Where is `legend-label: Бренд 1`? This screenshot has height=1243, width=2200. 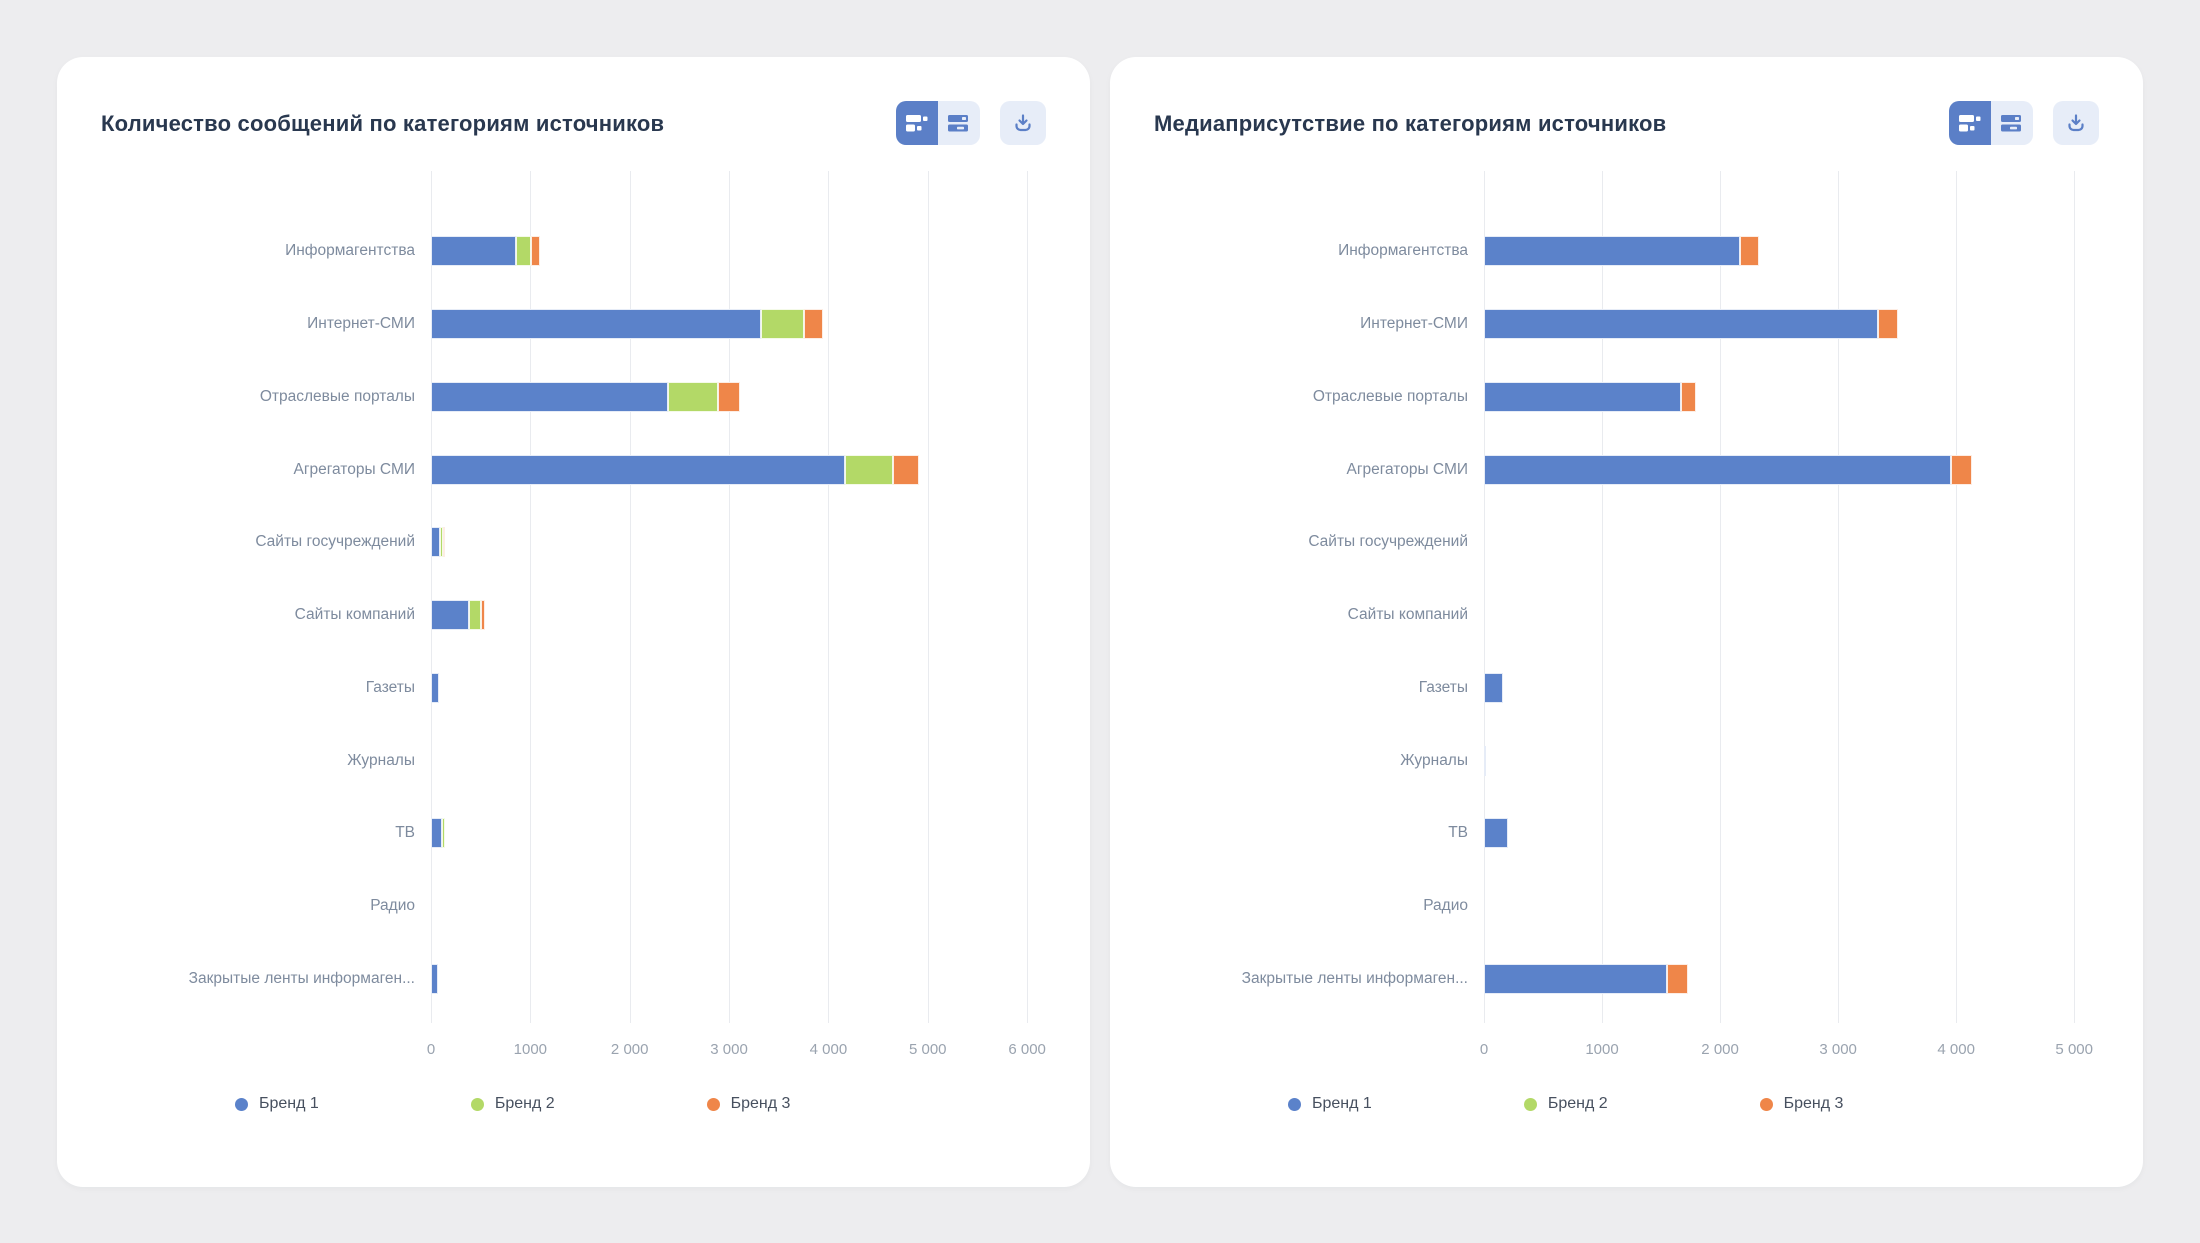 legend-label: Бренд 1 is located at coordinates (289, 1103).